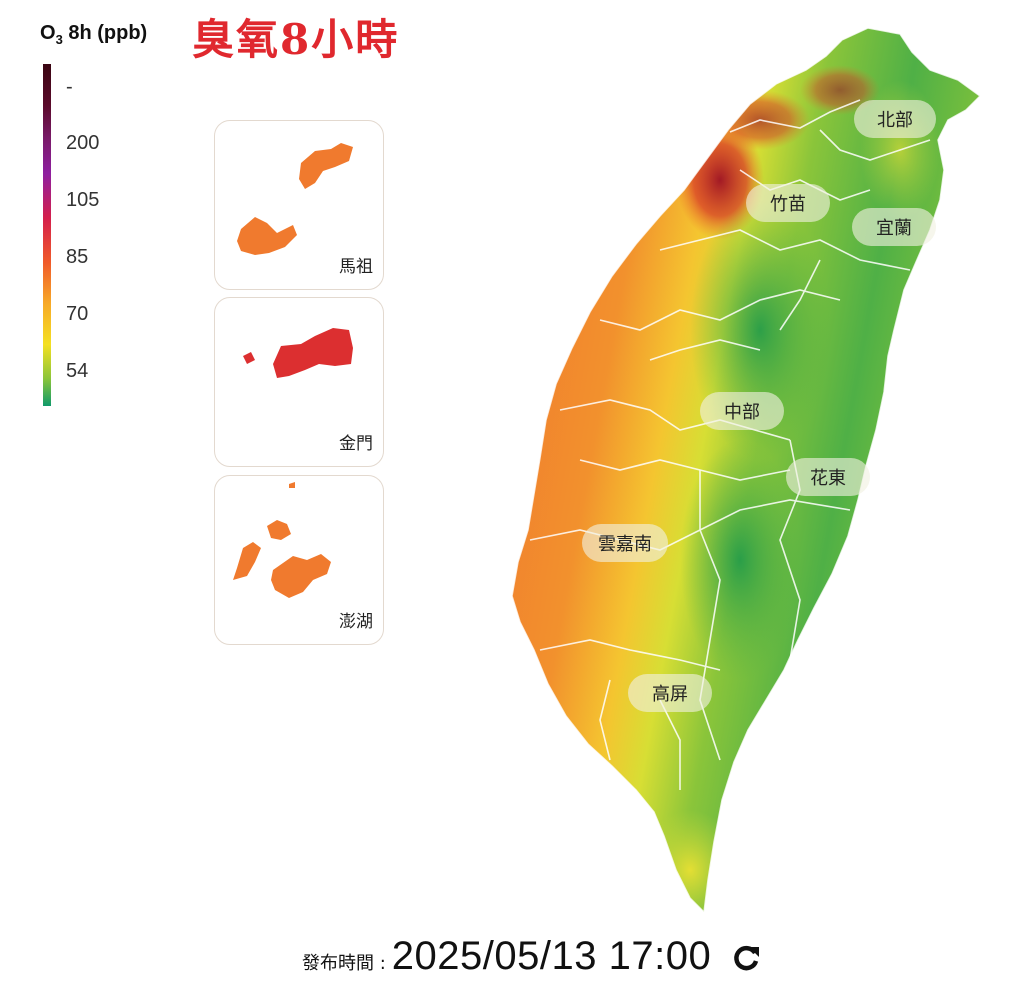 This screenshot has height=993, width=1024. I want to click on inset-matsu: 馬祖, so click(299, 205).